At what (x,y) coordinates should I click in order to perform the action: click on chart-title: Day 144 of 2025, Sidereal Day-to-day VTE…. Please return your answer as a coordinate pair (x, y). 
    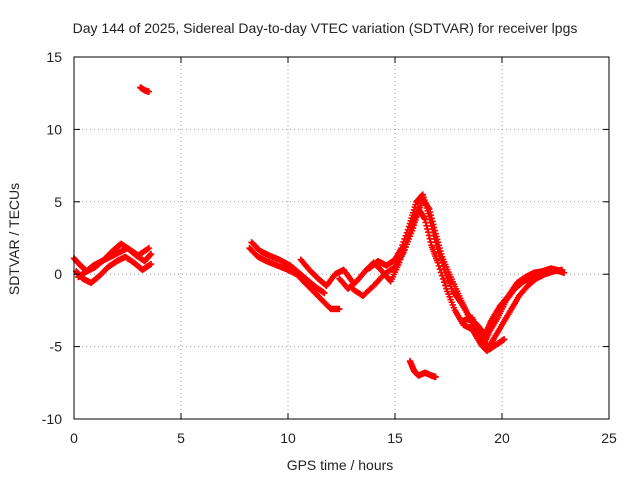
    Looking at the image, I should click on (325, 28).